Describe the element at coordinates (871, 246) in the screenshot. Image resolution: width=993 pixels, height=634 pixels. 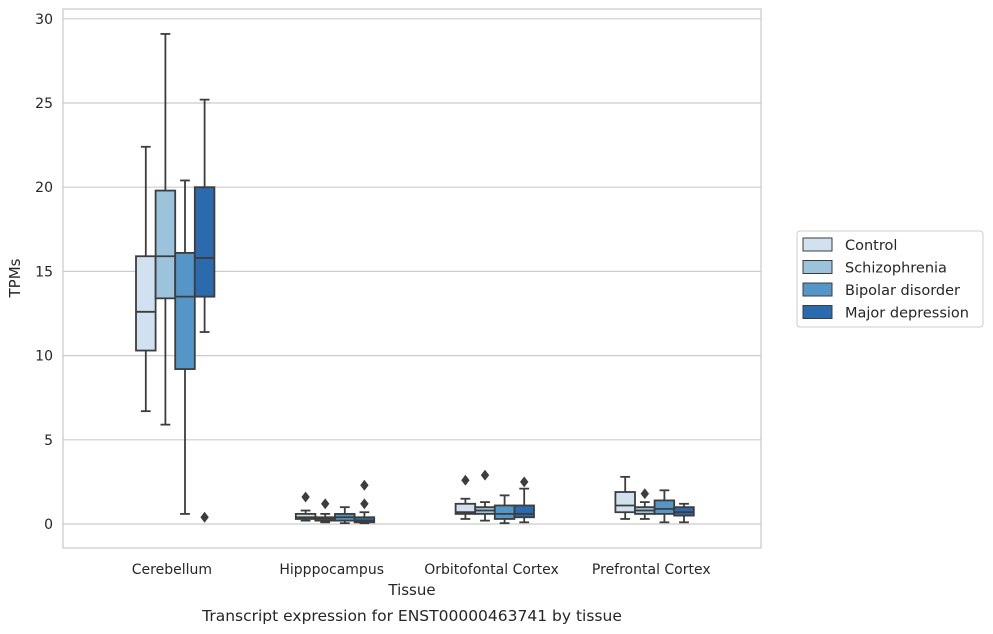
I see `legend-label: Control` at that location.